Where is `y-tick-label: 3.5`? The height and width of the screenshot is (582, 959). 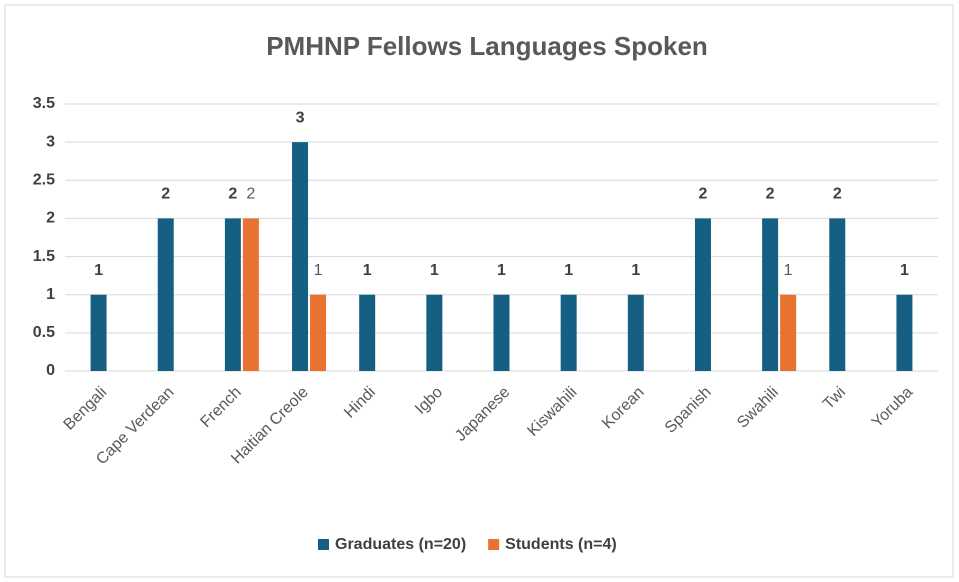 y-tick-label: 3.5 is located at coordinates (44, 103).